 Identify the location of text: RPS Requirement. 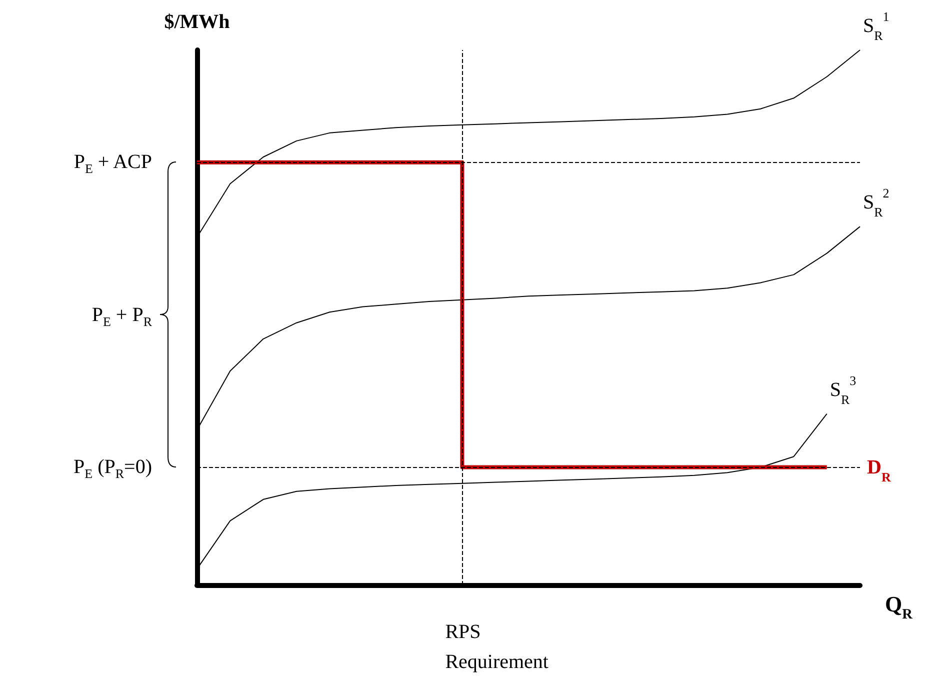
(497, 647).